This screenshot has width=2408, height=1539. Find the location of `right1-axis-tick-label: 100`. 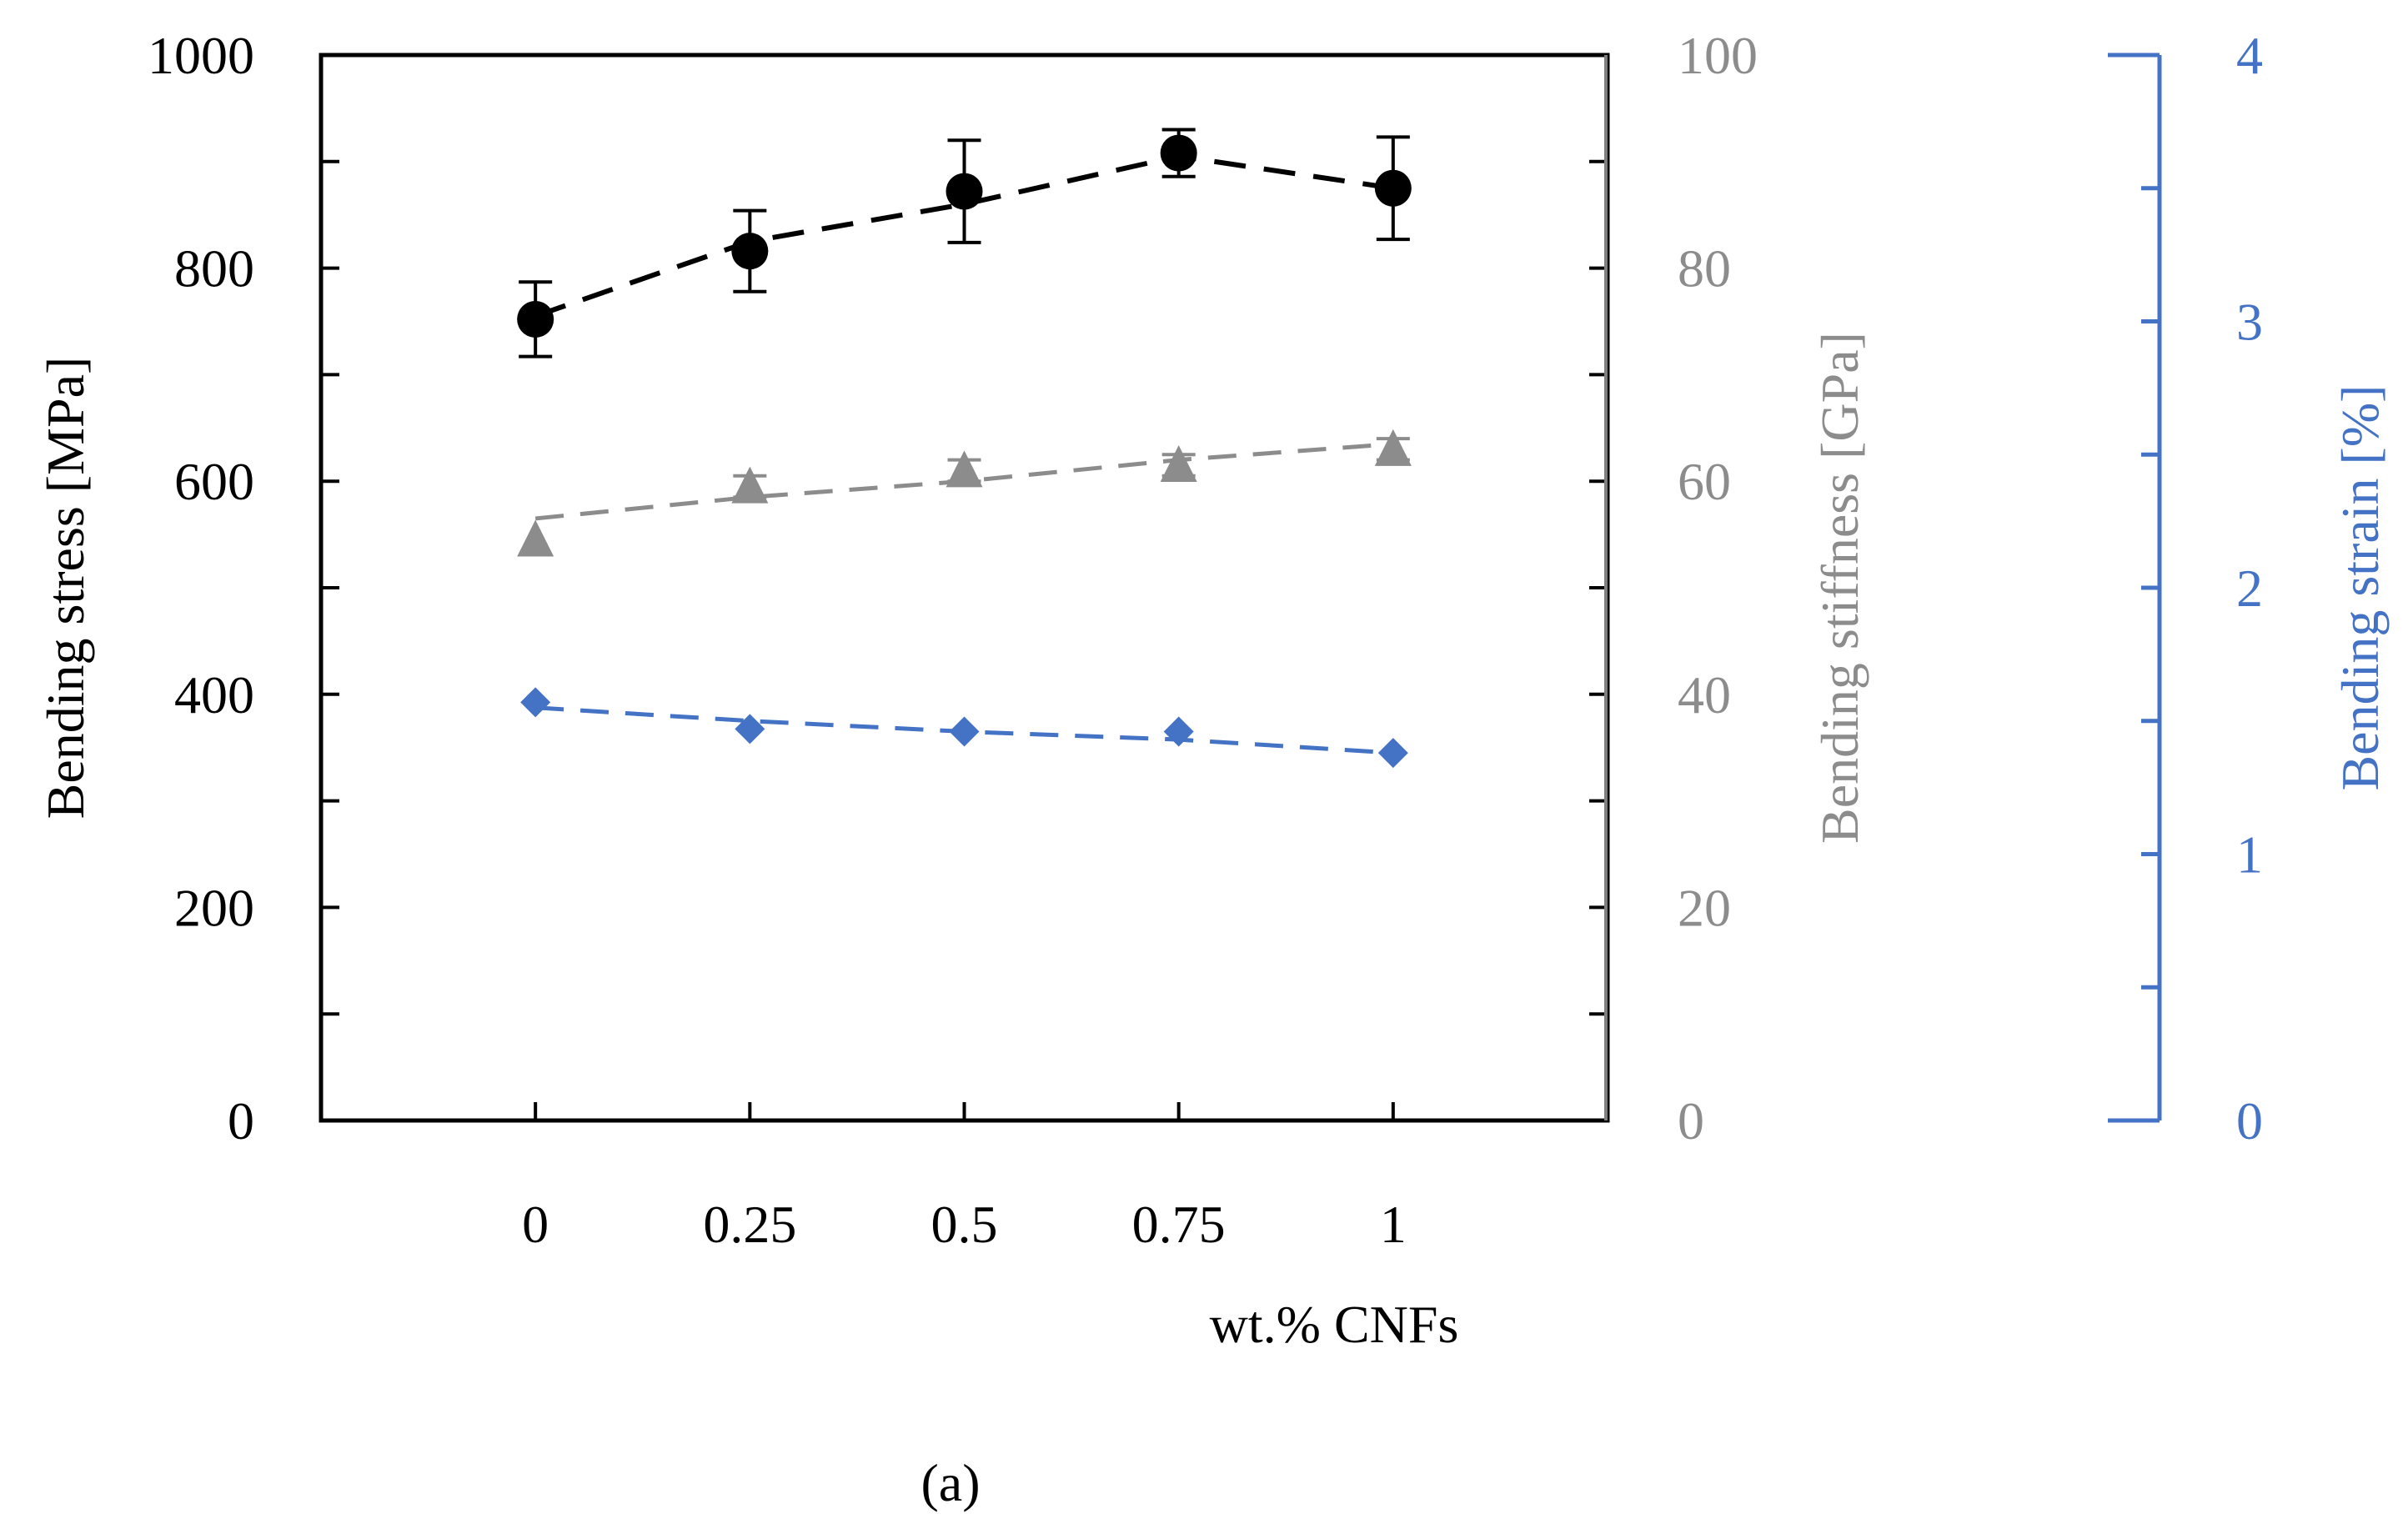

right1-axis-tick-label: 100 is located at coordinates (1718, 55).